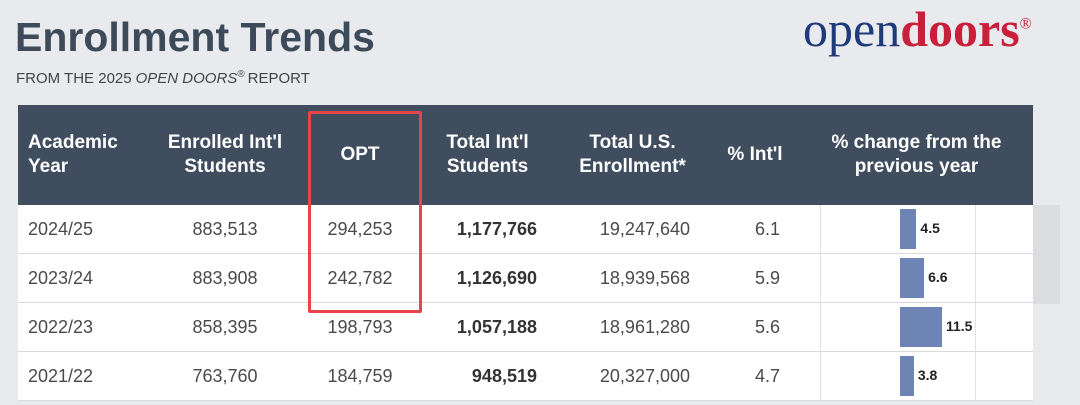  What do you see at coordinates (755, 327) in the screenshot?
I see `table-cell: 5.6` at bounding box center [755, 327].